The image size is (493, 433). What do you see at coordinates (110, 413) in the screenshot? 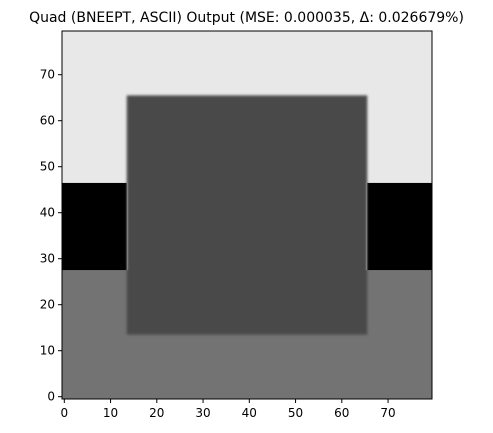
I see `x-tick-label: 10` at bounding box center [110, 413].